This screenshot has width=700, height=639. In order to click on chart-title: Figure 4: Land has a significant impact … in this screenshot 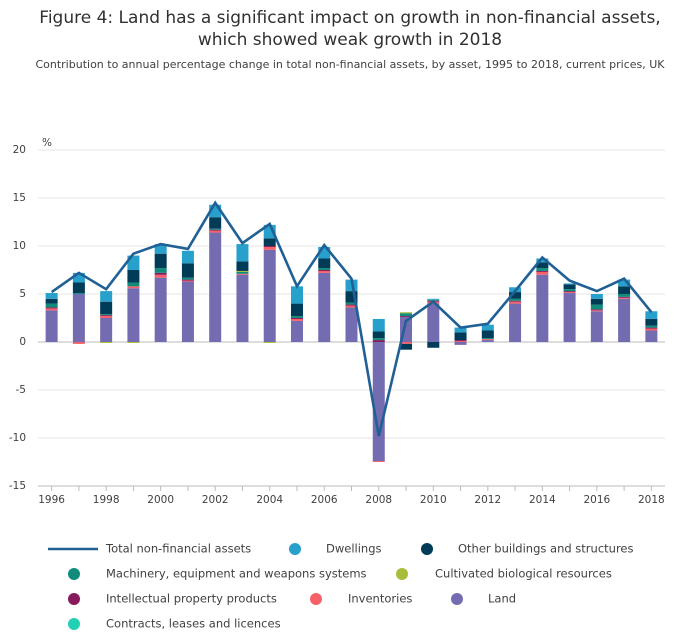, I will do `click(349, 29)`.